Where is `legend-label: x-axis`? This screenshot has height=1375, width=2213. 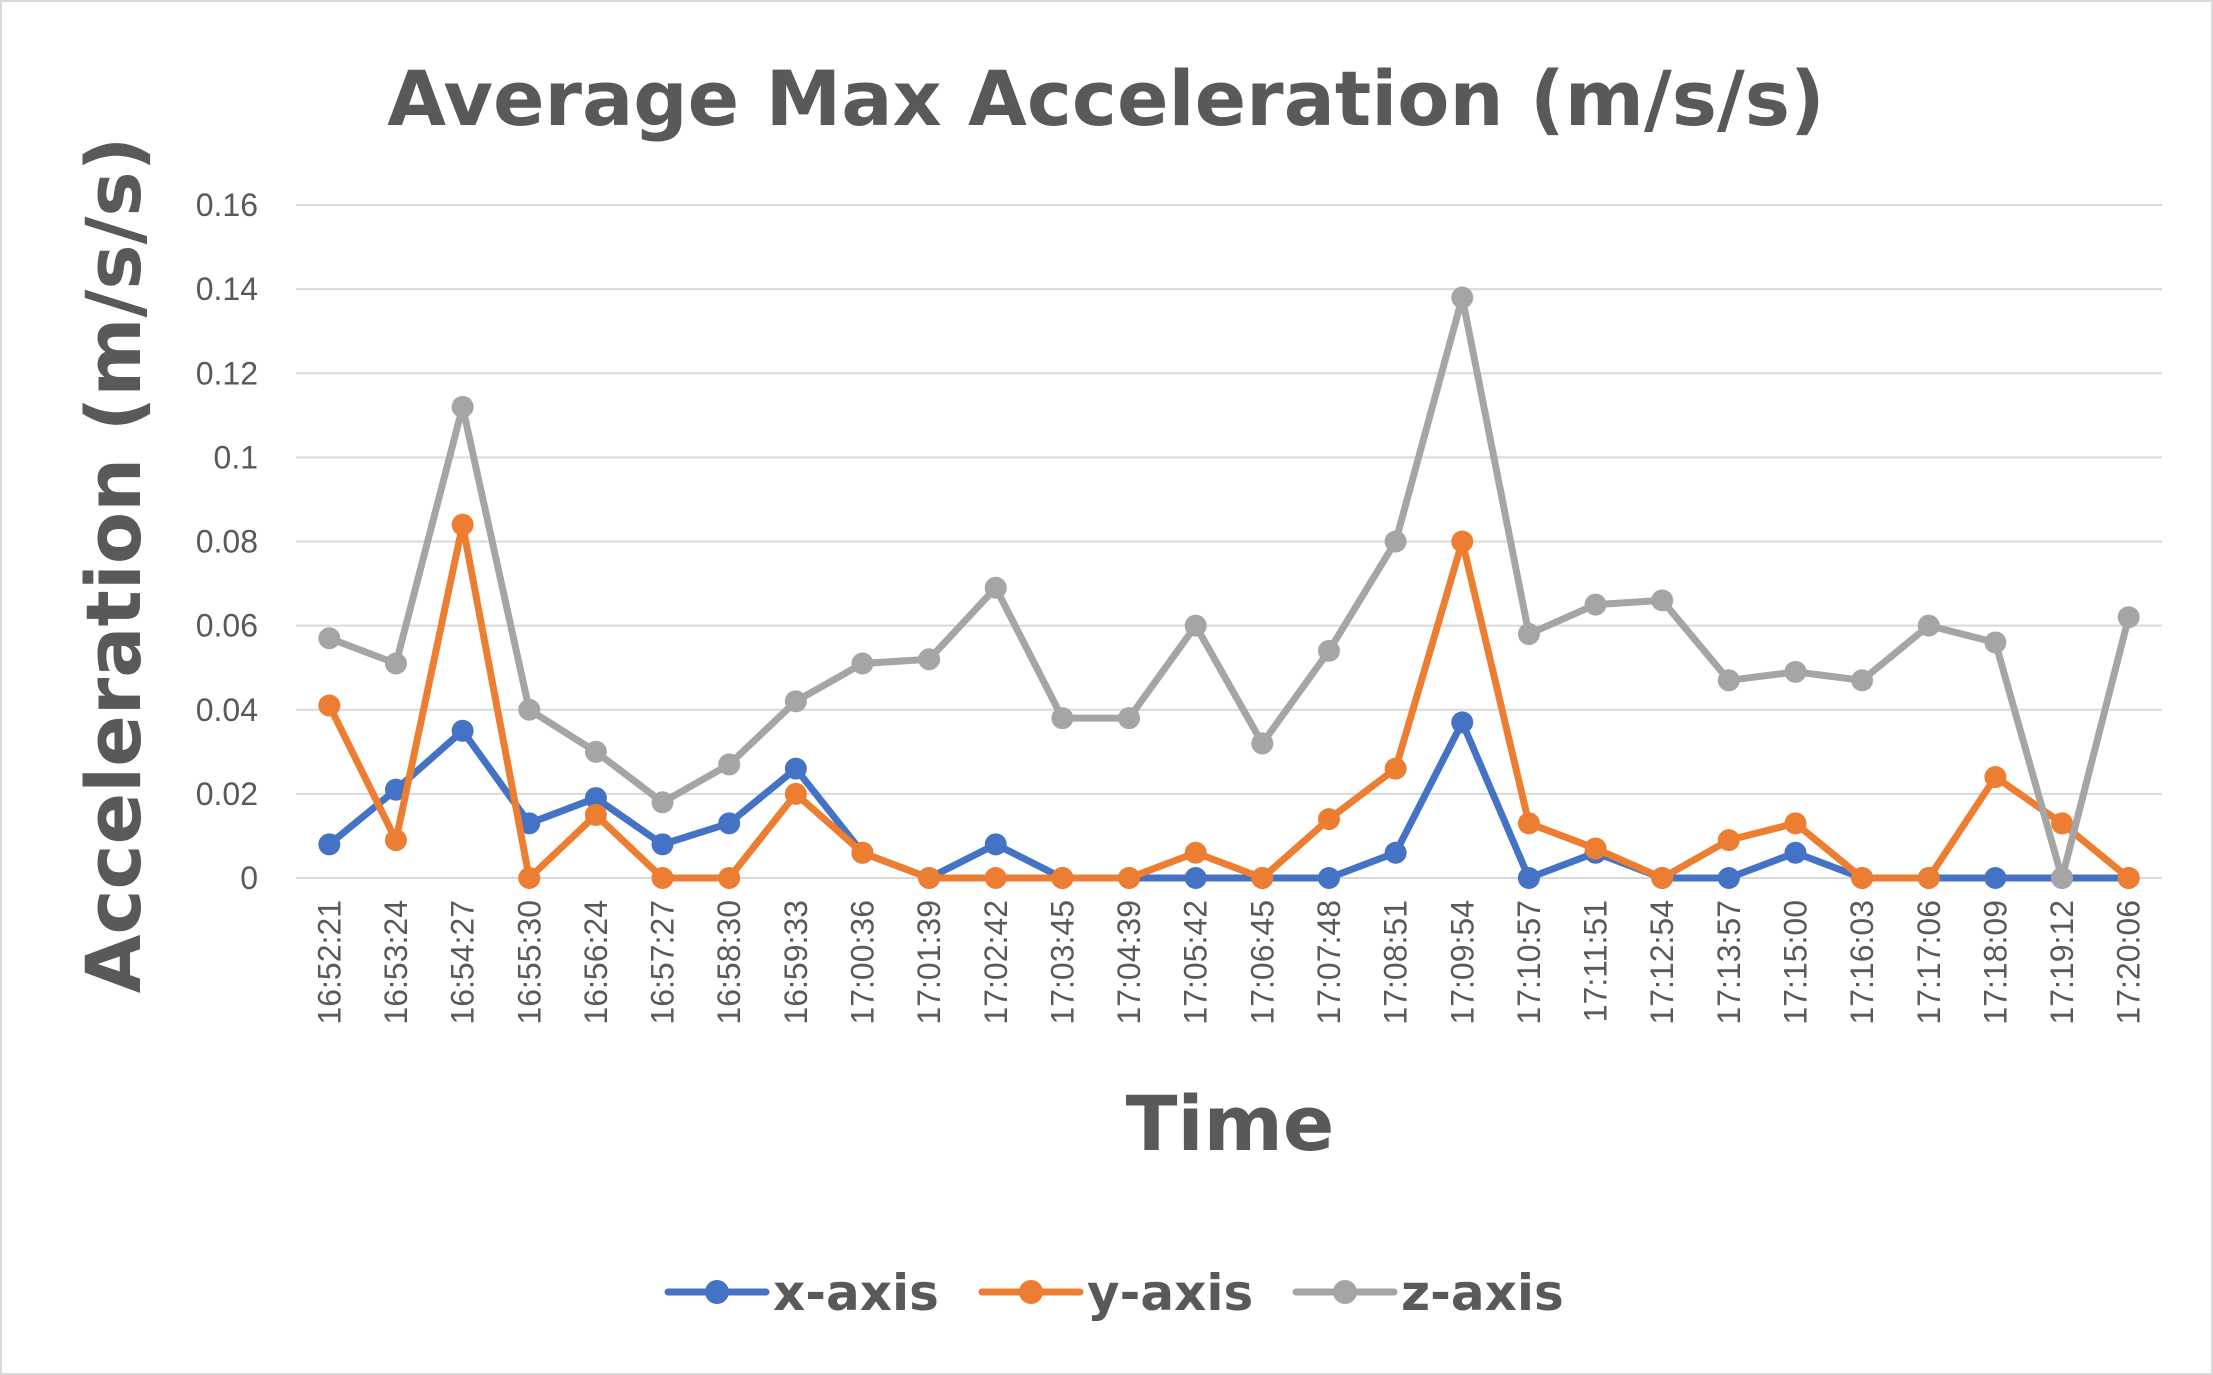
legend-label: x-axis is located at coordinates (856, 1293).